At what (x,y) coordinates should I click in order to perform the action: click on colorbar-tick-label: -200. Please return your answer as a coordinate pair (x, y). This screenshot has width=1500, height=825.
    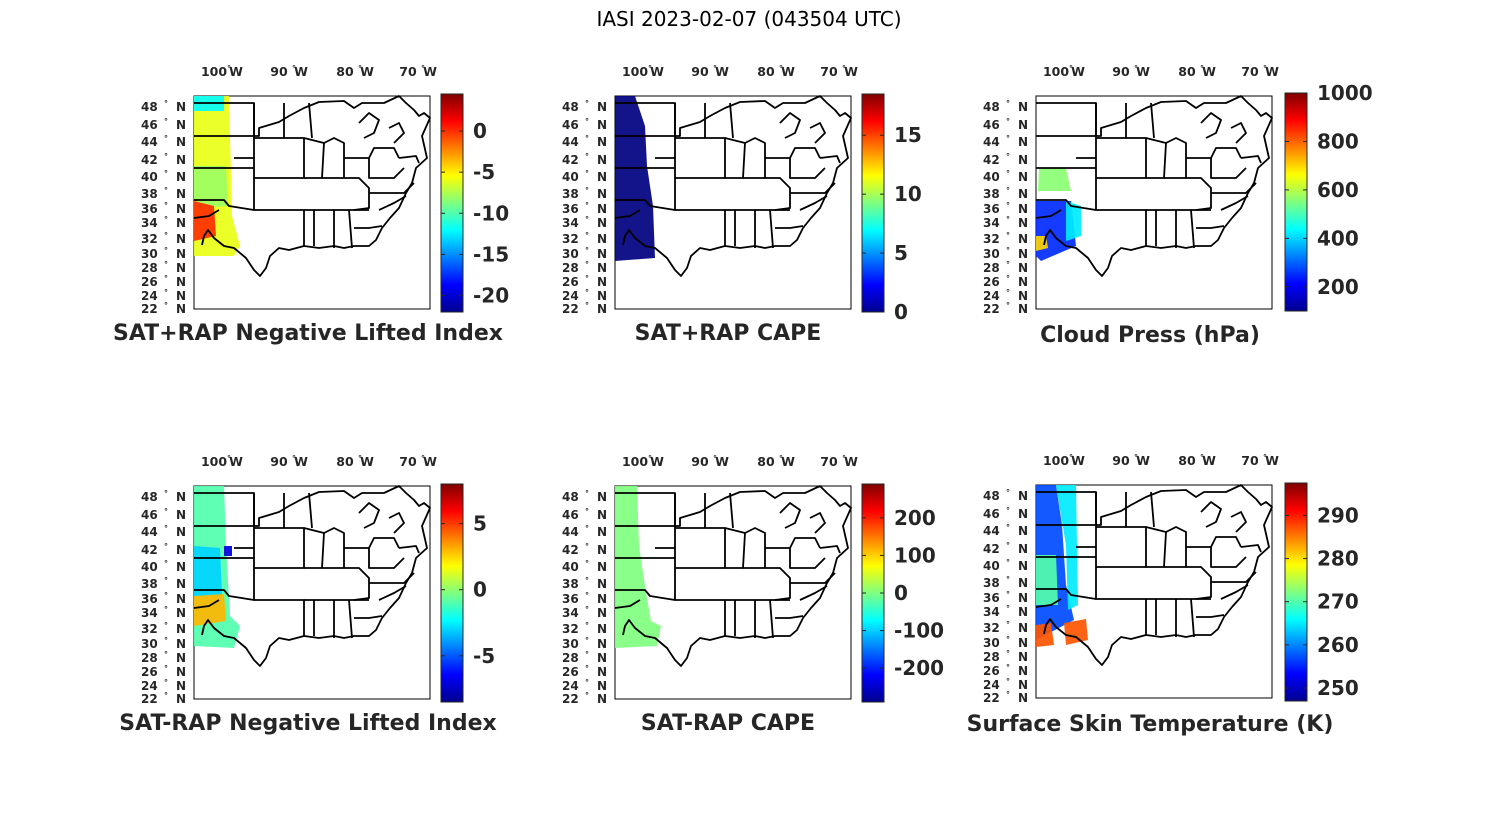
    Looking at the image, I should click on (919, 668).